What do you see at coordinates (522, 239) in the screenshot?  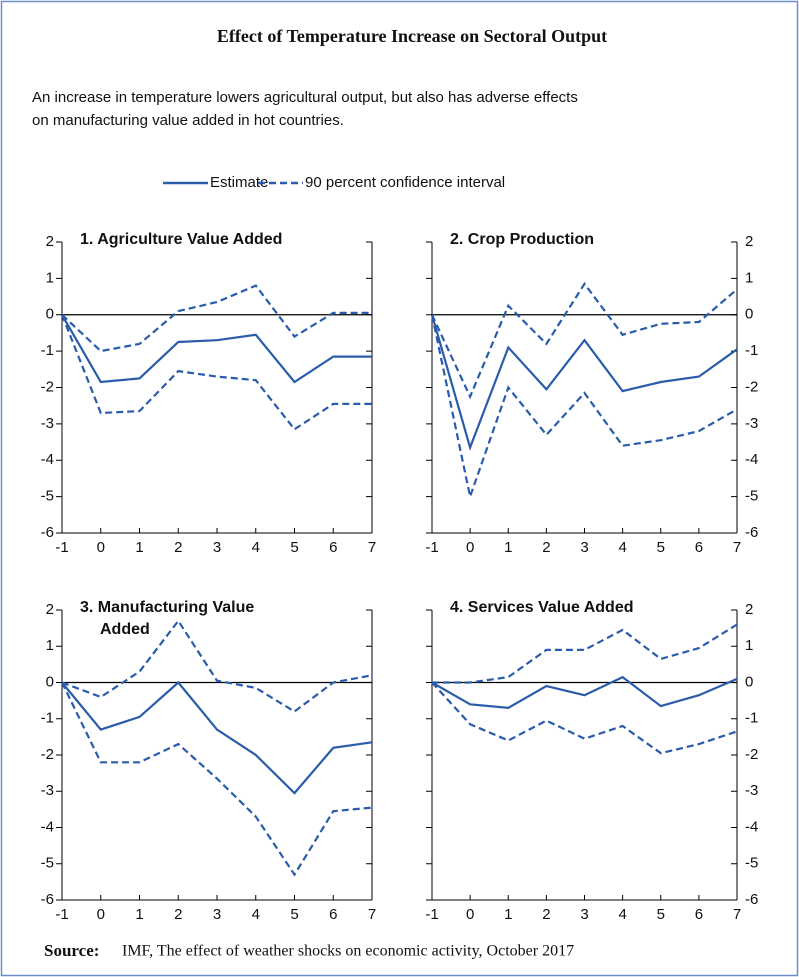 I see `panel-title: 2. Crop Production` at bounding box center [522, 239].